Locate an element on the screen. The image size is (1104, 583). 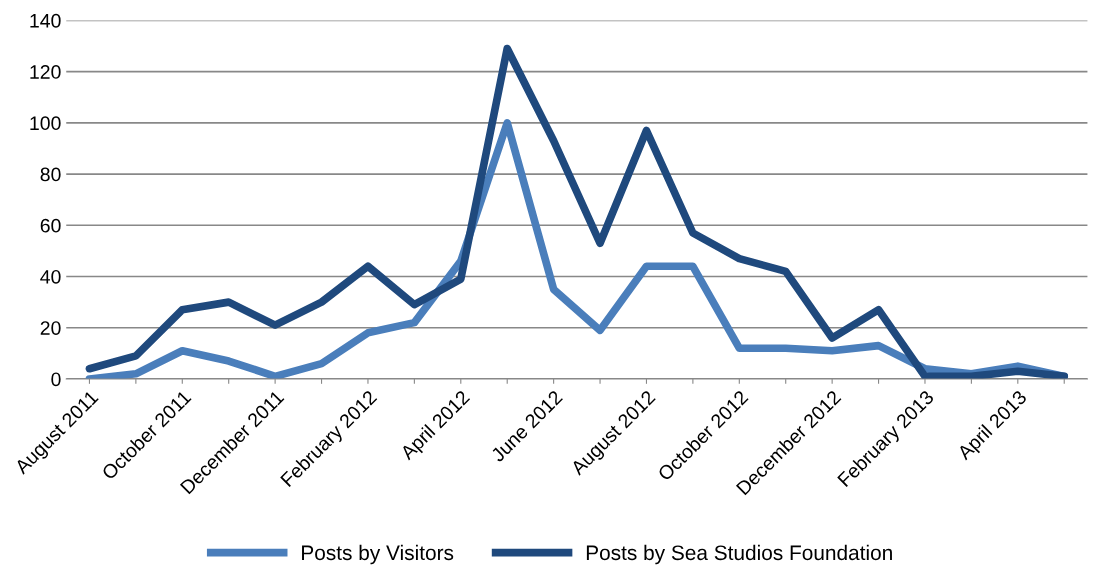
legend-label: Posts by Sea Studios Foundation is located at coordinates (739, 554).